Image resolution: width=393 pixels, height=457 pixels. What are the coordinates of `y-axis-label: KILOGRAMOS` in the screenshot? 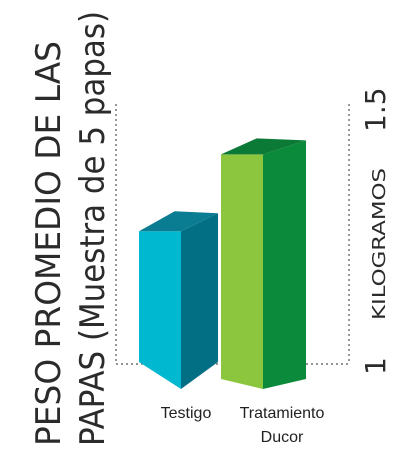 It's located at (379, 244).